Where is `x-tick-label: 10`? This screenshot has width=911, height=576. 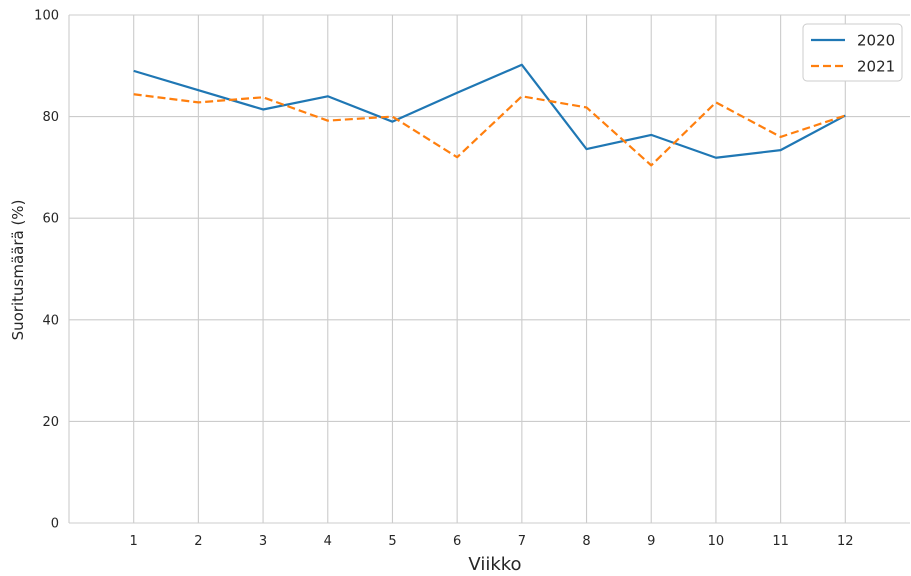
x-tick-label: 10 is located at coordinates (716, 541).